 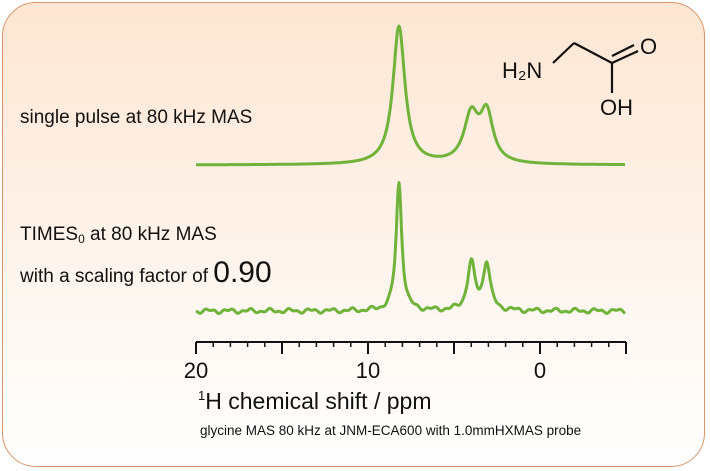 I want to click on bottom-trace-label-subscript: 0, so click(x=81, y=239).